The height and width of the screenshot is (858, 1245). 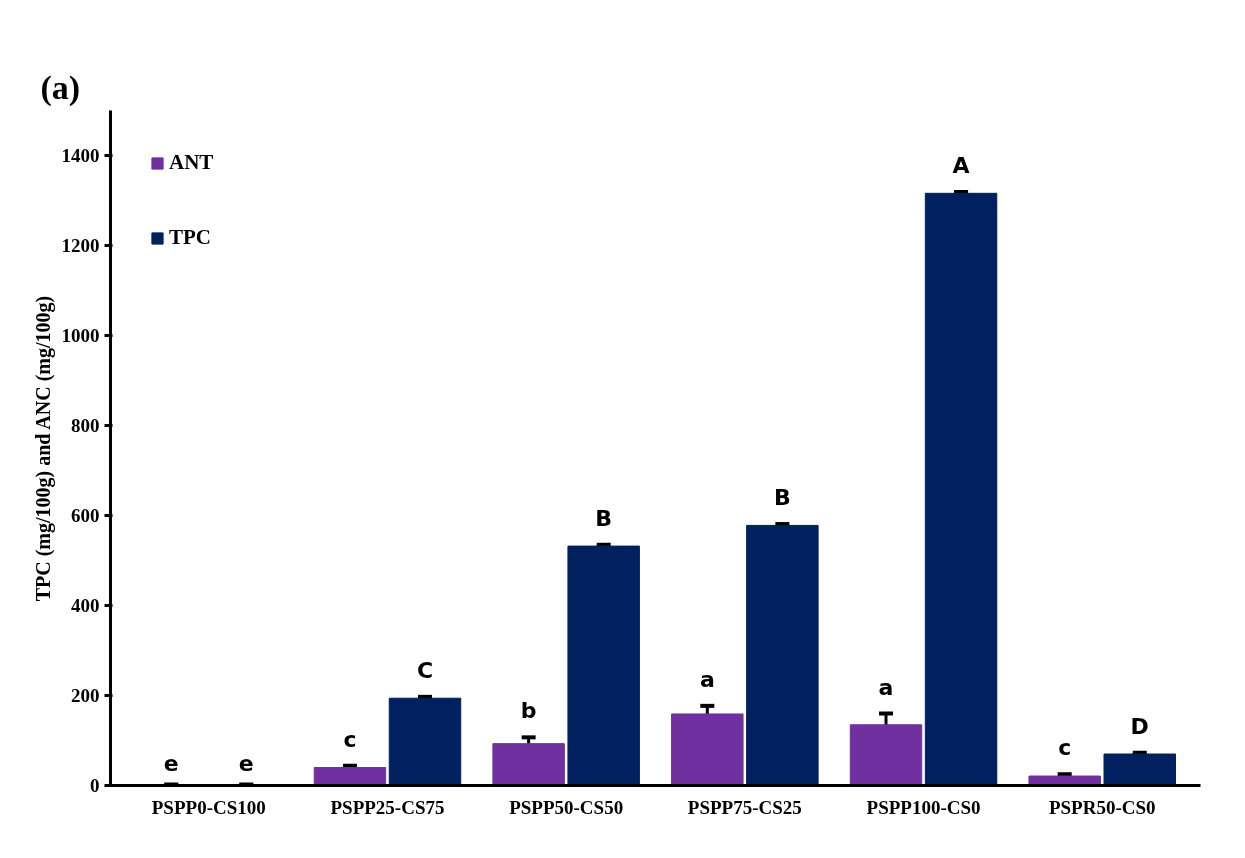 What do you see at coordinates (566, 807) in the screenshot?
I see `x-tick-label: PSPP50-CS50` at bounding box center [566, 807].